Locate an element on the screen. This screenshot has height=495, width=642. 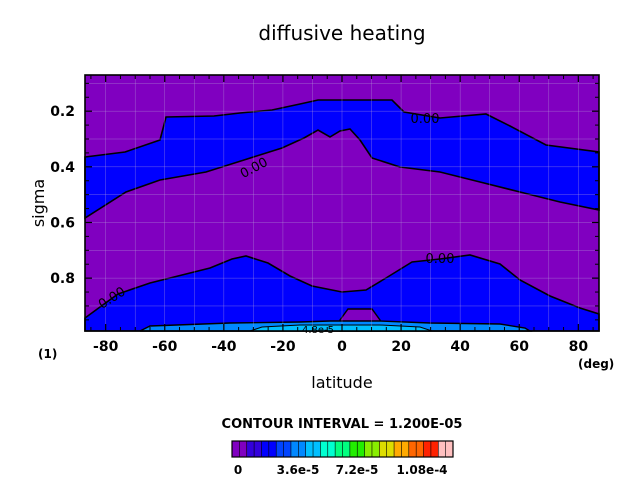
x-axis-label: latitude is located at coordinates (341, 382).